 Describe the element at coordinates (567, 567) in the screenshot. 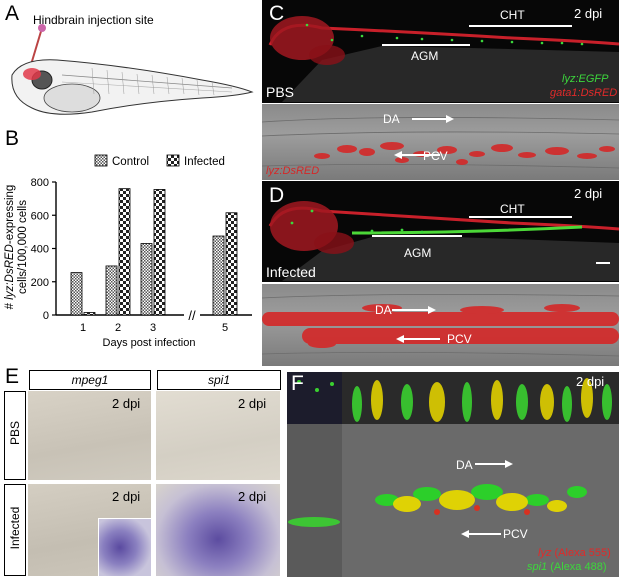

I see `panel-f-legend-green: spi1 (Alexa 488)` at that location.